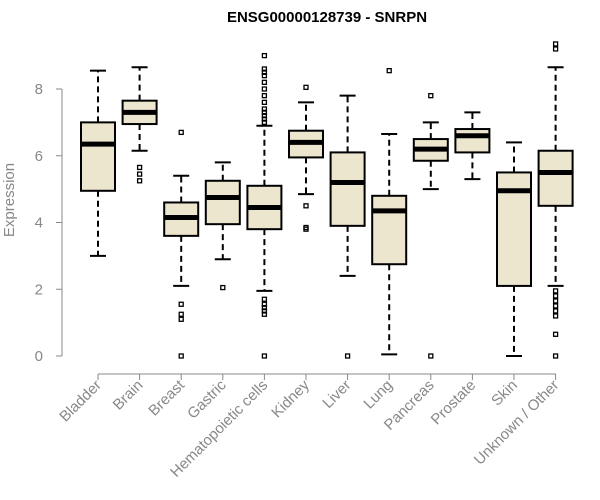 The image size is (600, 500). I want to click on y-axis-label: Expression, so click(9, 200).